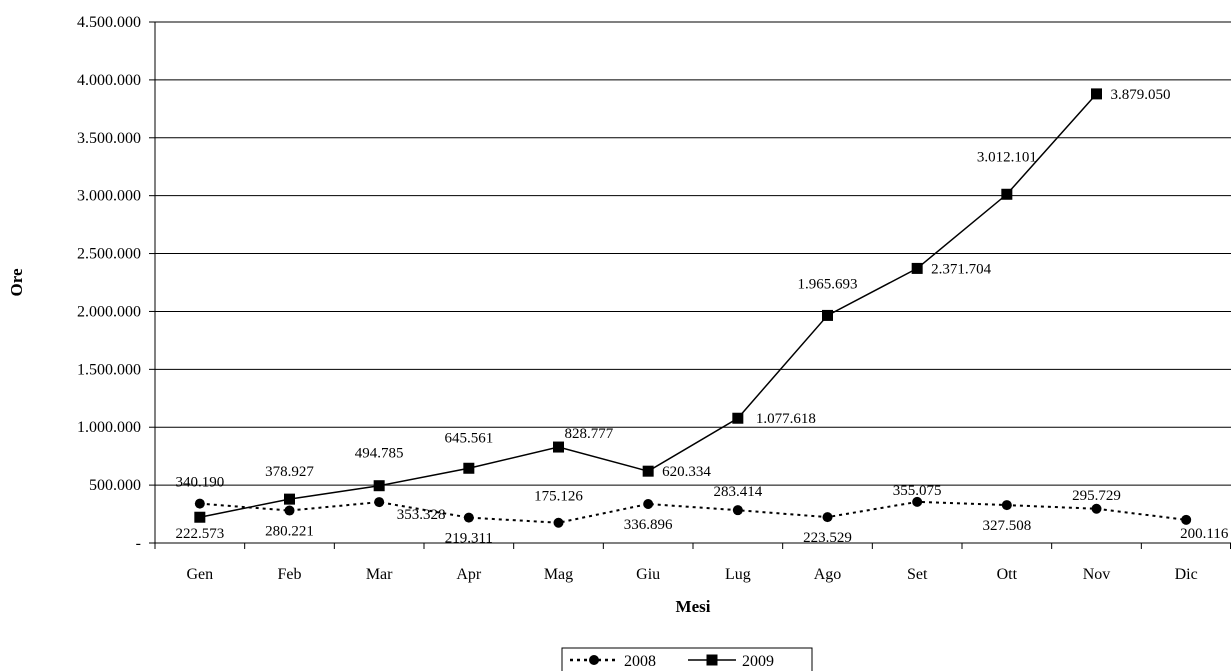 This screenshot has height=671, width=1231. Describe the element at coordinates (828, 574) in the screenshot. I see `x-tick-label: Ago` at that location.